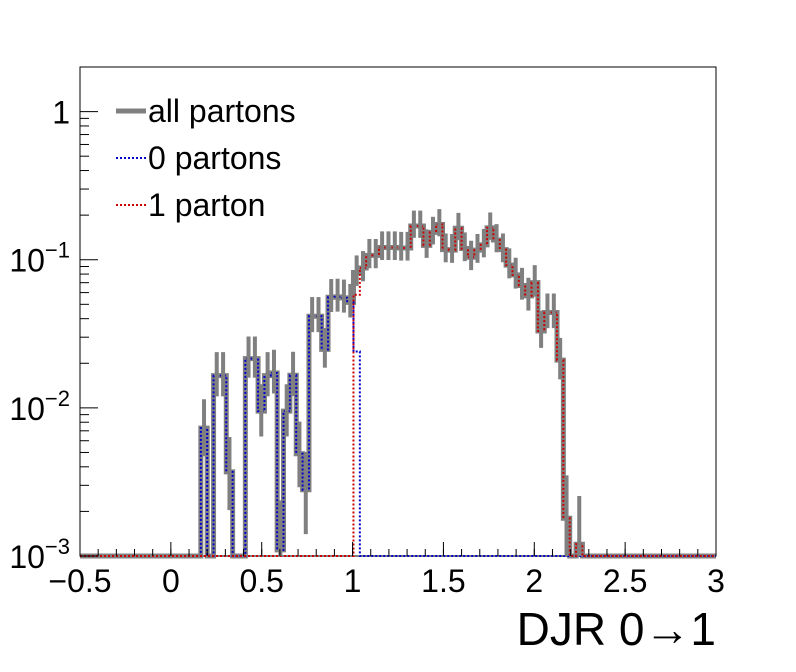 This screenshot has width=796, height=672. What do you see at coordinates (53, 320) in the screenshot?
I see `y-axis-ticks: 10⁻³ 10⁻² 10⁻¹ 1` at bounding box center [53, 320].